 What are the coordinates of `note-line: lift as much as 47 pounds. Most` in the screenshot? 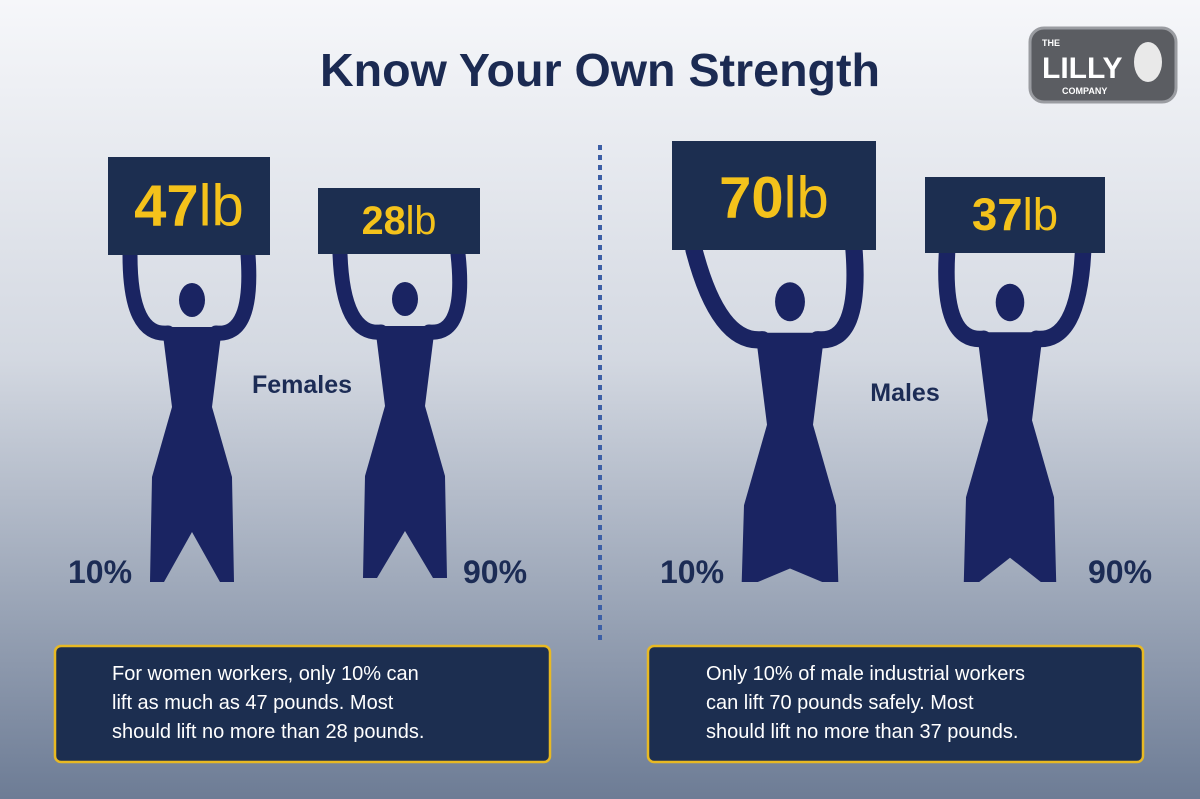 It's located at (253, 703).